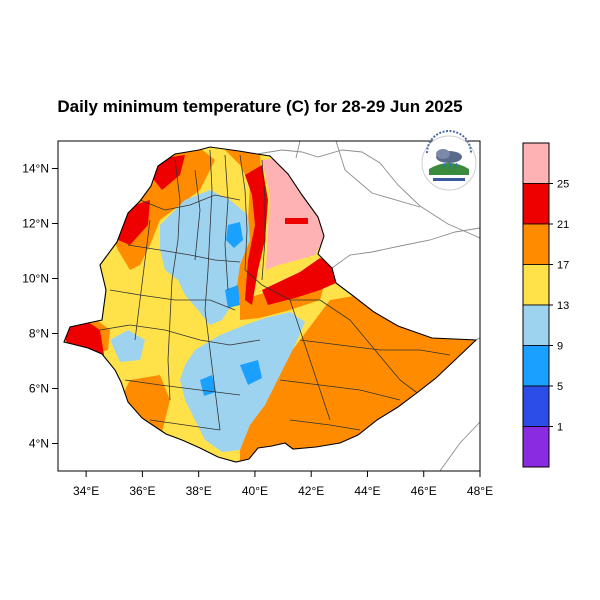 This screenshot has height=600, width=600. I want to click on y-tick-label: 4°N, so click(39, 444).